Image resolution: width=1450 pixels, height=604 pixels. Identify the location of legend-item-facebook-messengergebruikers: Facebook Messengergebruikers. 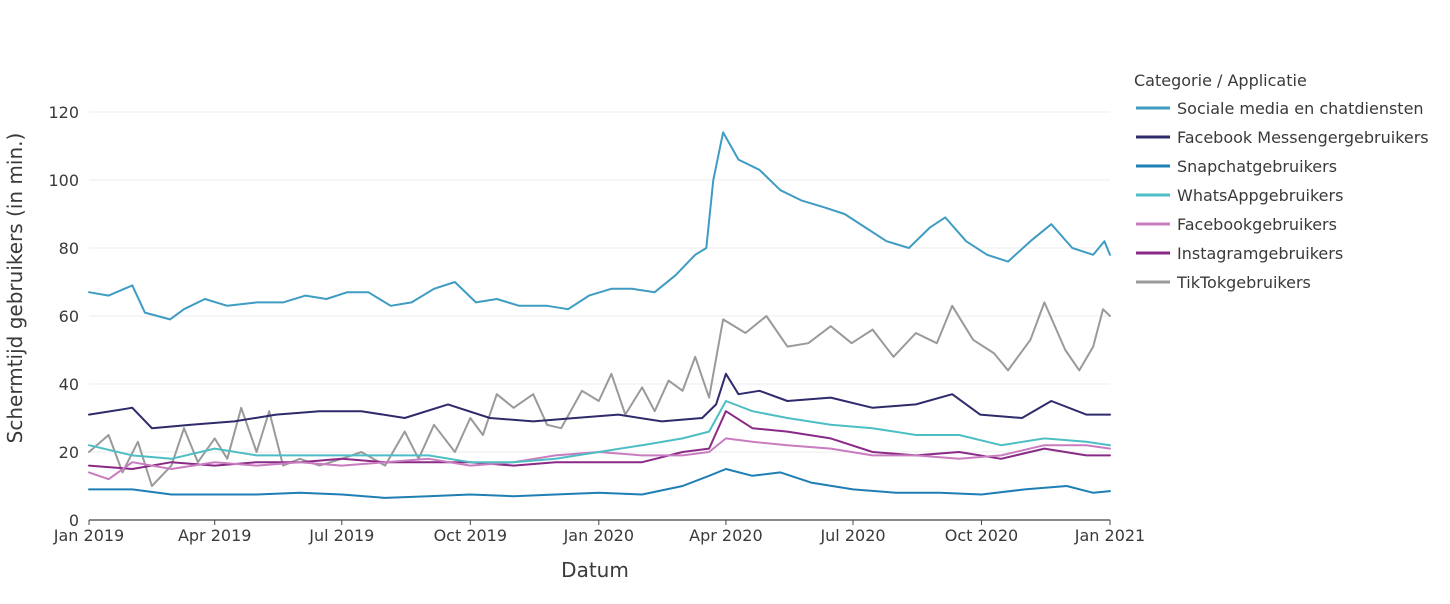
(1282, 137).